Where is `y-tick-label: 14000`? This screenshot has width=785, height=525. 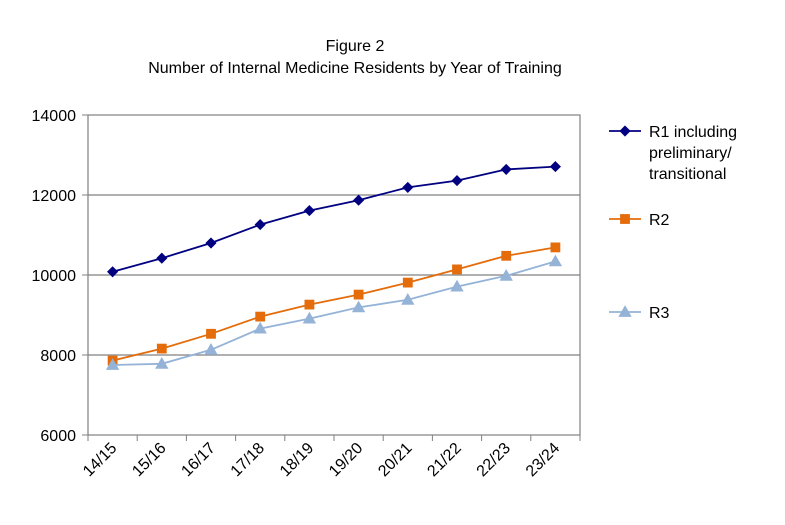
y-tick-label: 14000 is located at coordinates (54, 116).